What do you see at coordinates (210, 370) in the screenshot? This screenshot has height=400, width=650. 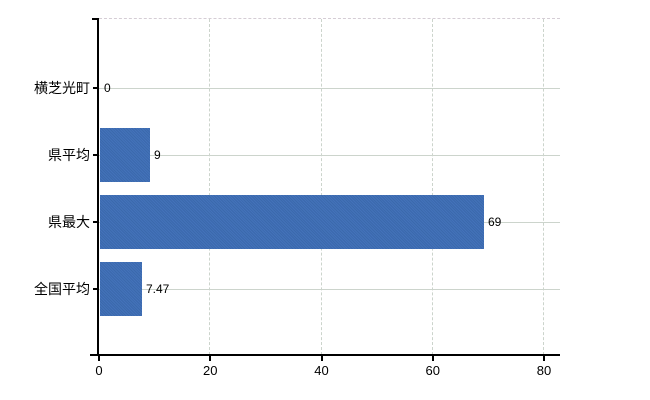 I see `x-tick-label: 20` at bounding box center [210, 370].